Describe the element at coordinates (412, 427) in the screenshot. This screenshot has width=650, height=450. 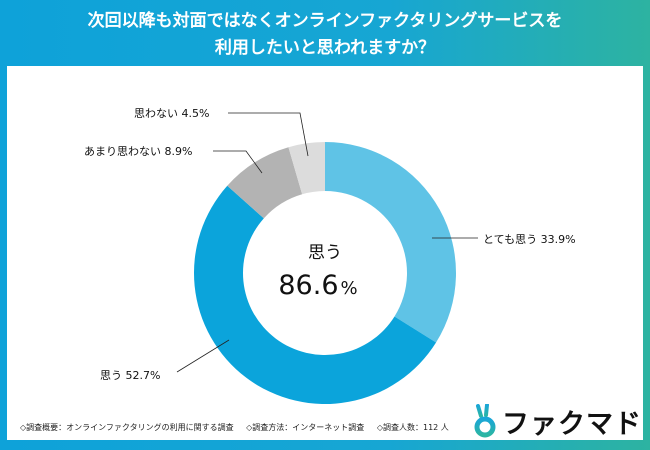
I see `survey-count: ◇調査人数：112 人` at that location.